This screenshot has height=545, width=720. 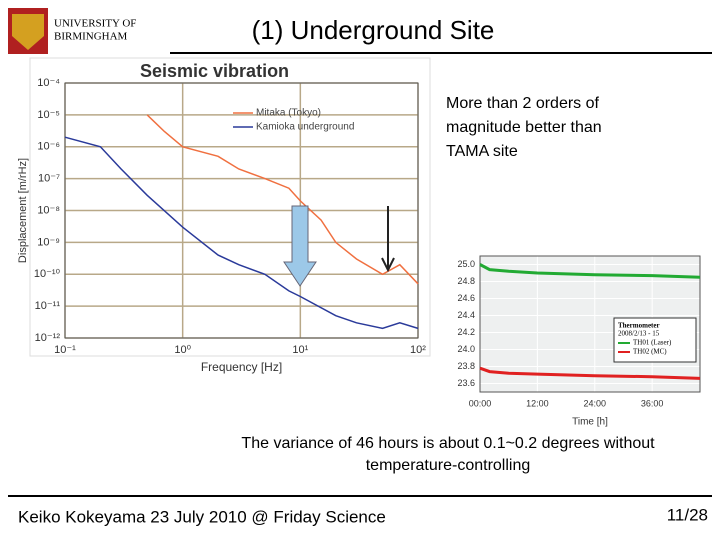 What do you see at coordinates (466, 281) in the screenshot?
I see `y-tick-label: 24.8` at bounding box center [466, 281].